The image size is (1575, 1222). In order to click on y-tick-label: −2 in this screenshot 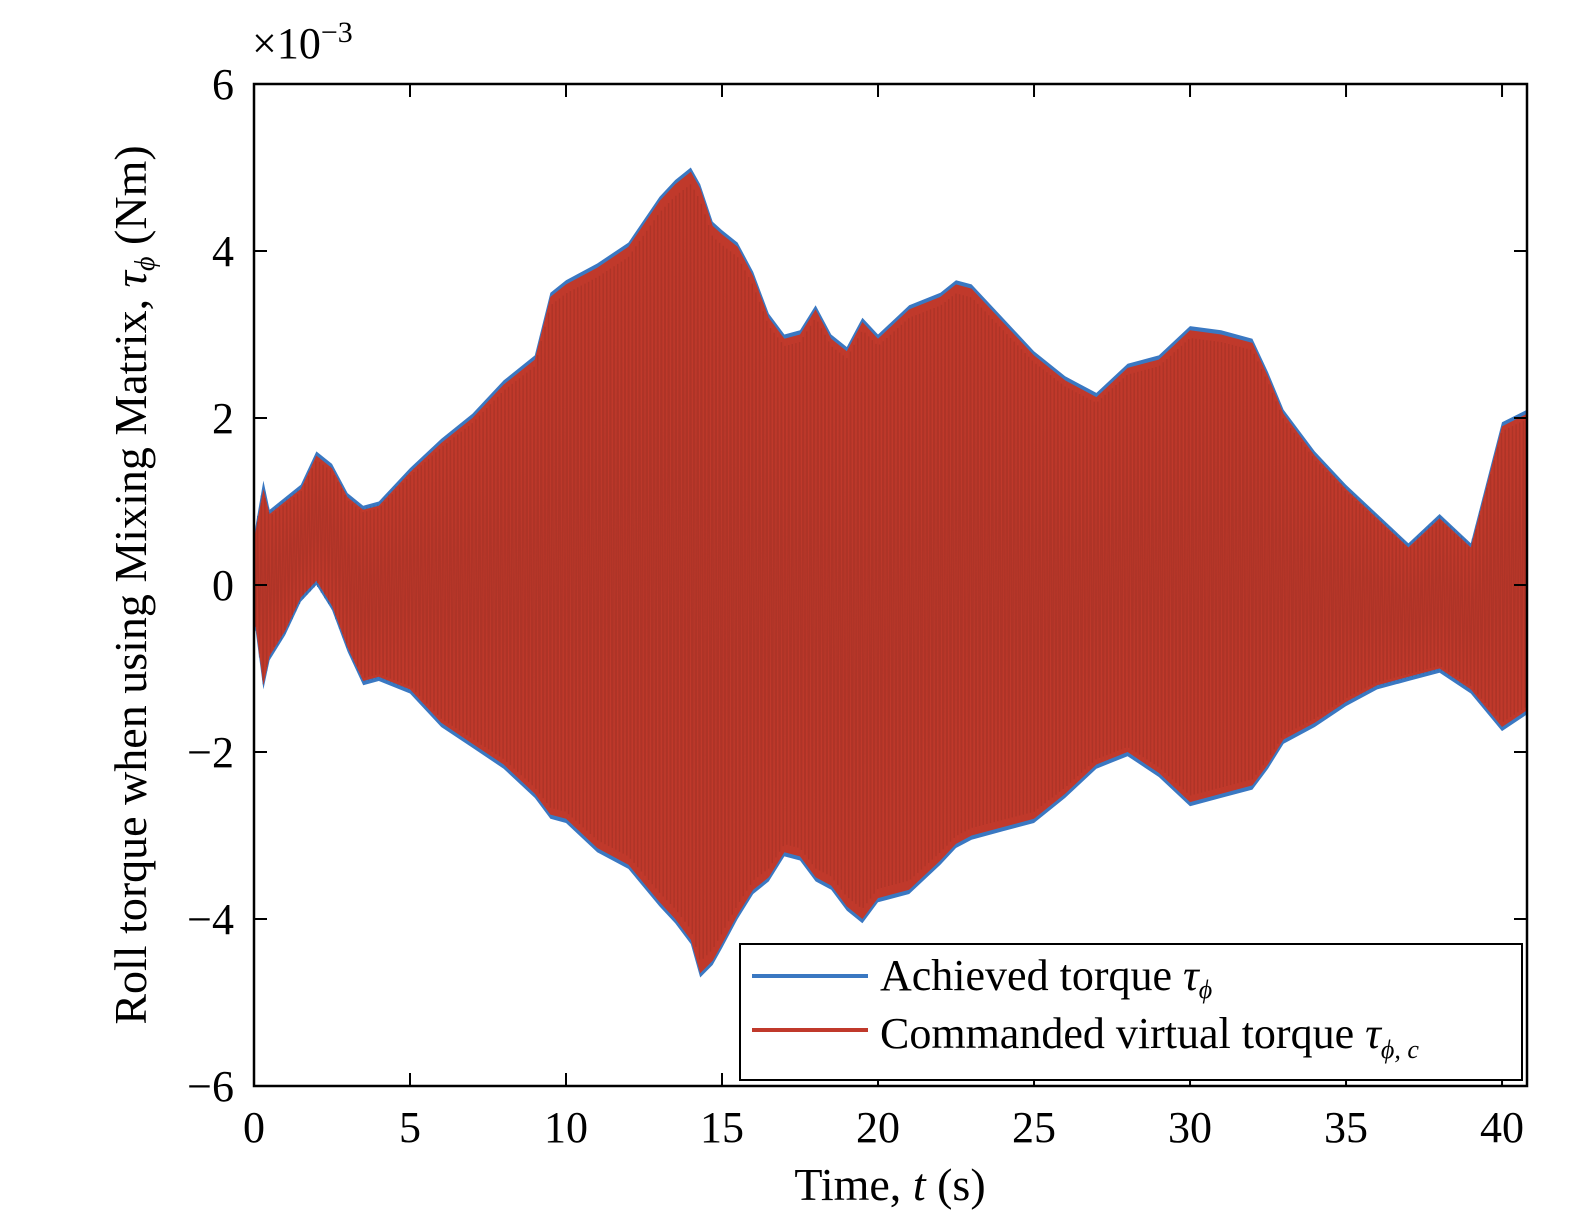, I will do `click(210, 752)`.